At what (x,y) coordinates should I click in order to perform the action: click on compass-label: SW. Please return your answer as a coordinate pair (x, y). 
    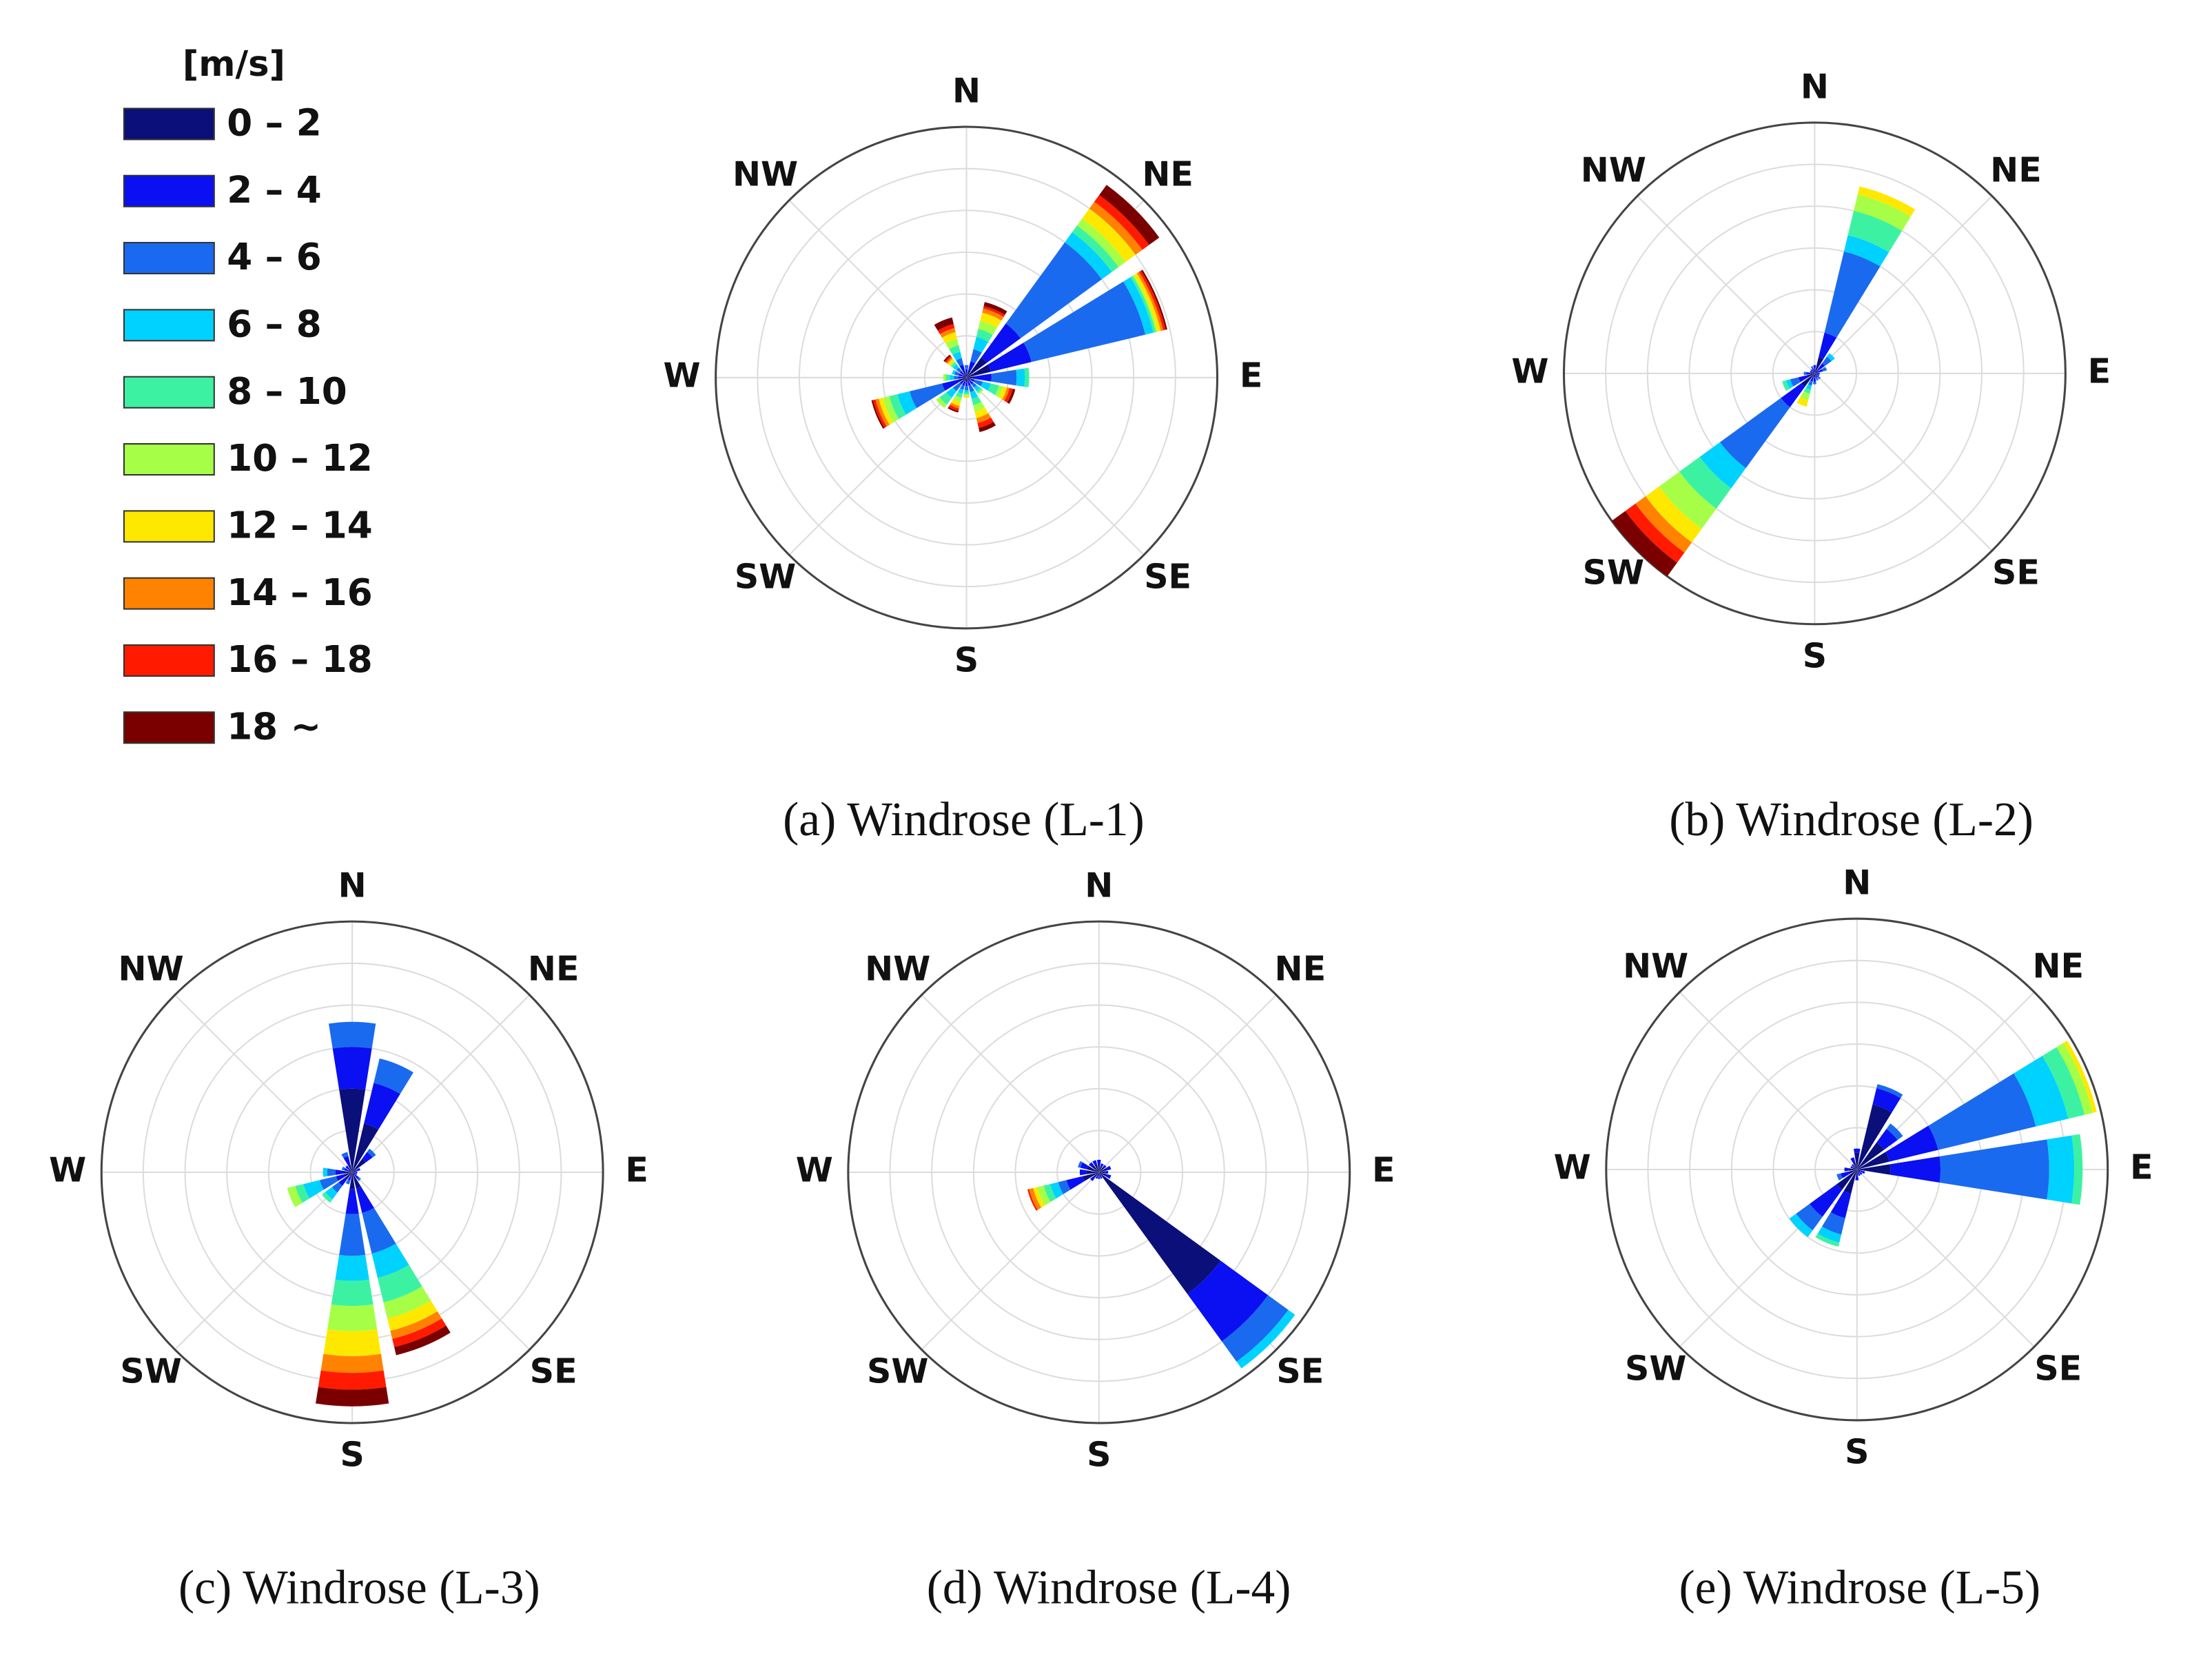
    Looking at the image, I should click on (150, 1371).